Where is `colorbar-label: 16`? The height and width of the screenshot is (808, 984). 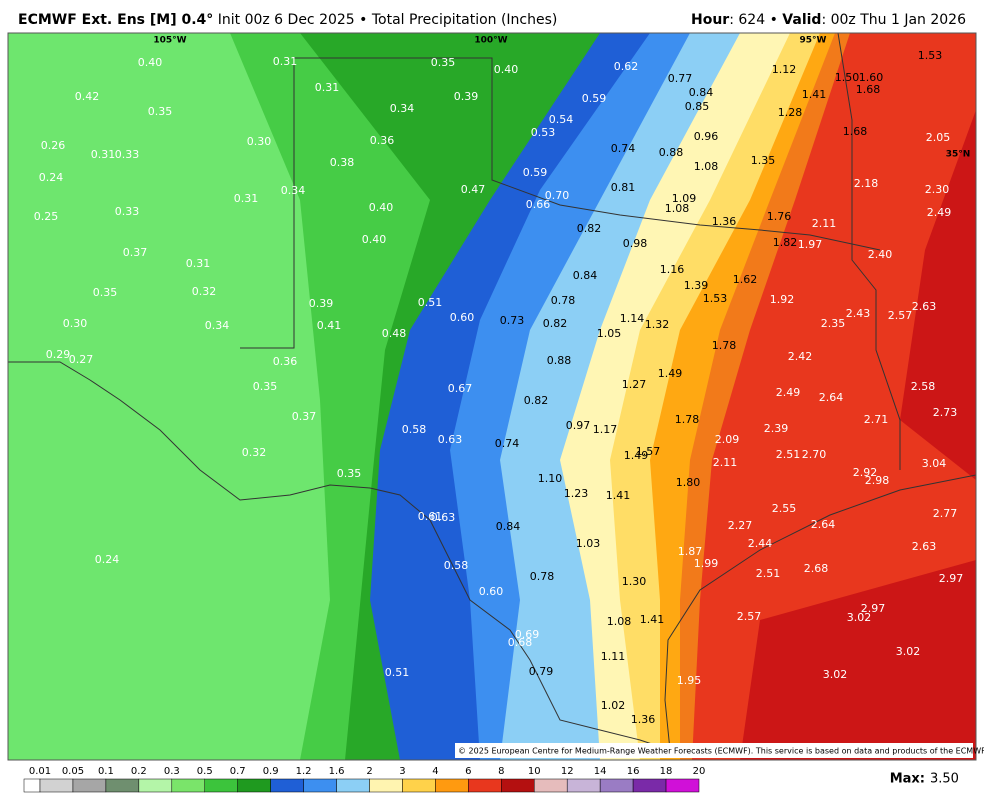
colorbar-label: 16 is located at coordinates (633, 771).